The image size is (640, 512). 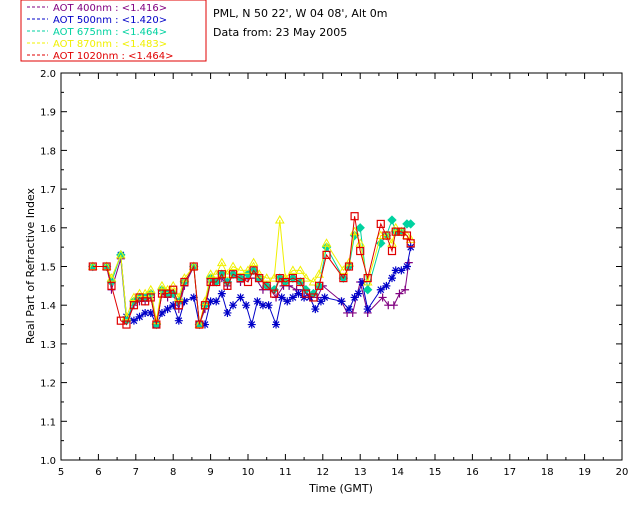 What do you see at coordinates (248, 472) in the screenshot?
I see `x-tick-label: 10` at bounding box center [248, 472].